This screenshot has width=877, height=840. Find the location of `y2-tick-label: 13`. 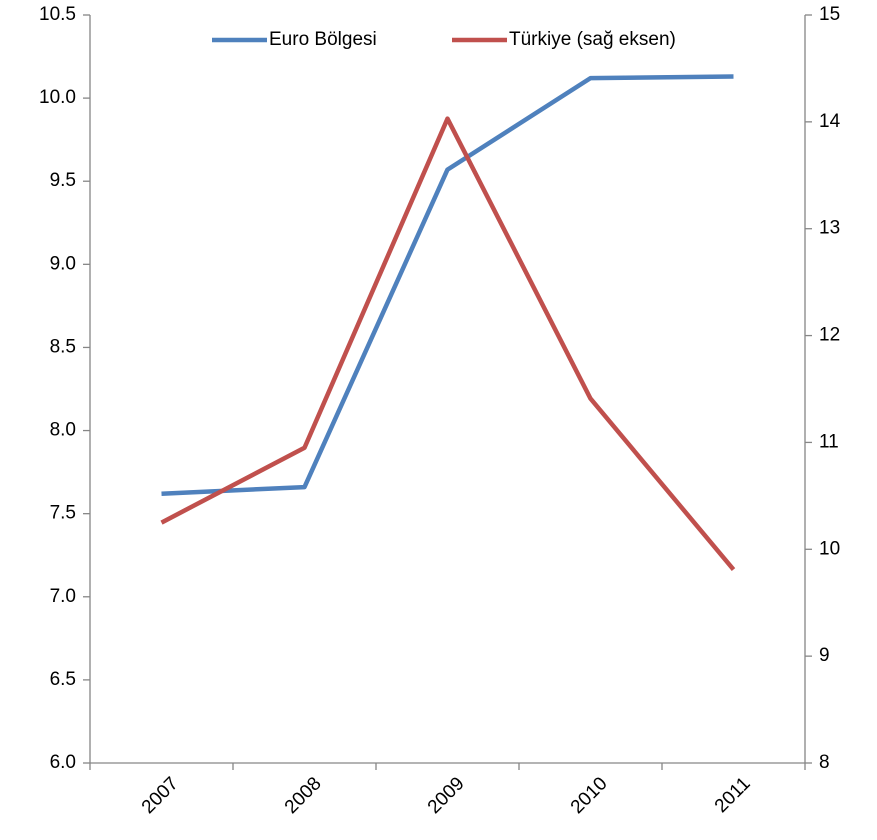

y2-tick-label: 13 is located at coordinates (829, 228).